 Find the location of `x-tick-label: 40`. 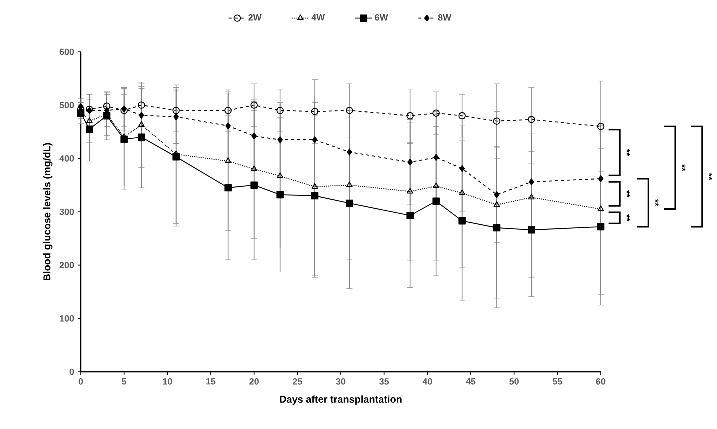

x-tick-label: 40 is located at coordinates (427, 381).